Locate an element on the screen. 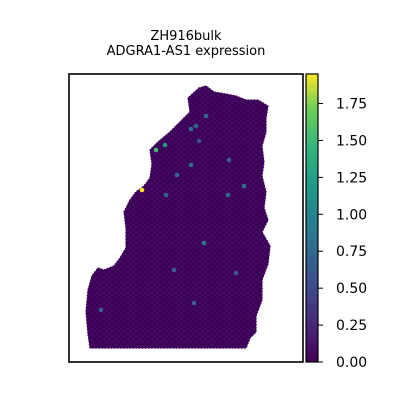 The image size is (400, 405). colorbar-tick-label: 1.75 is located at coordinates (351, 105).